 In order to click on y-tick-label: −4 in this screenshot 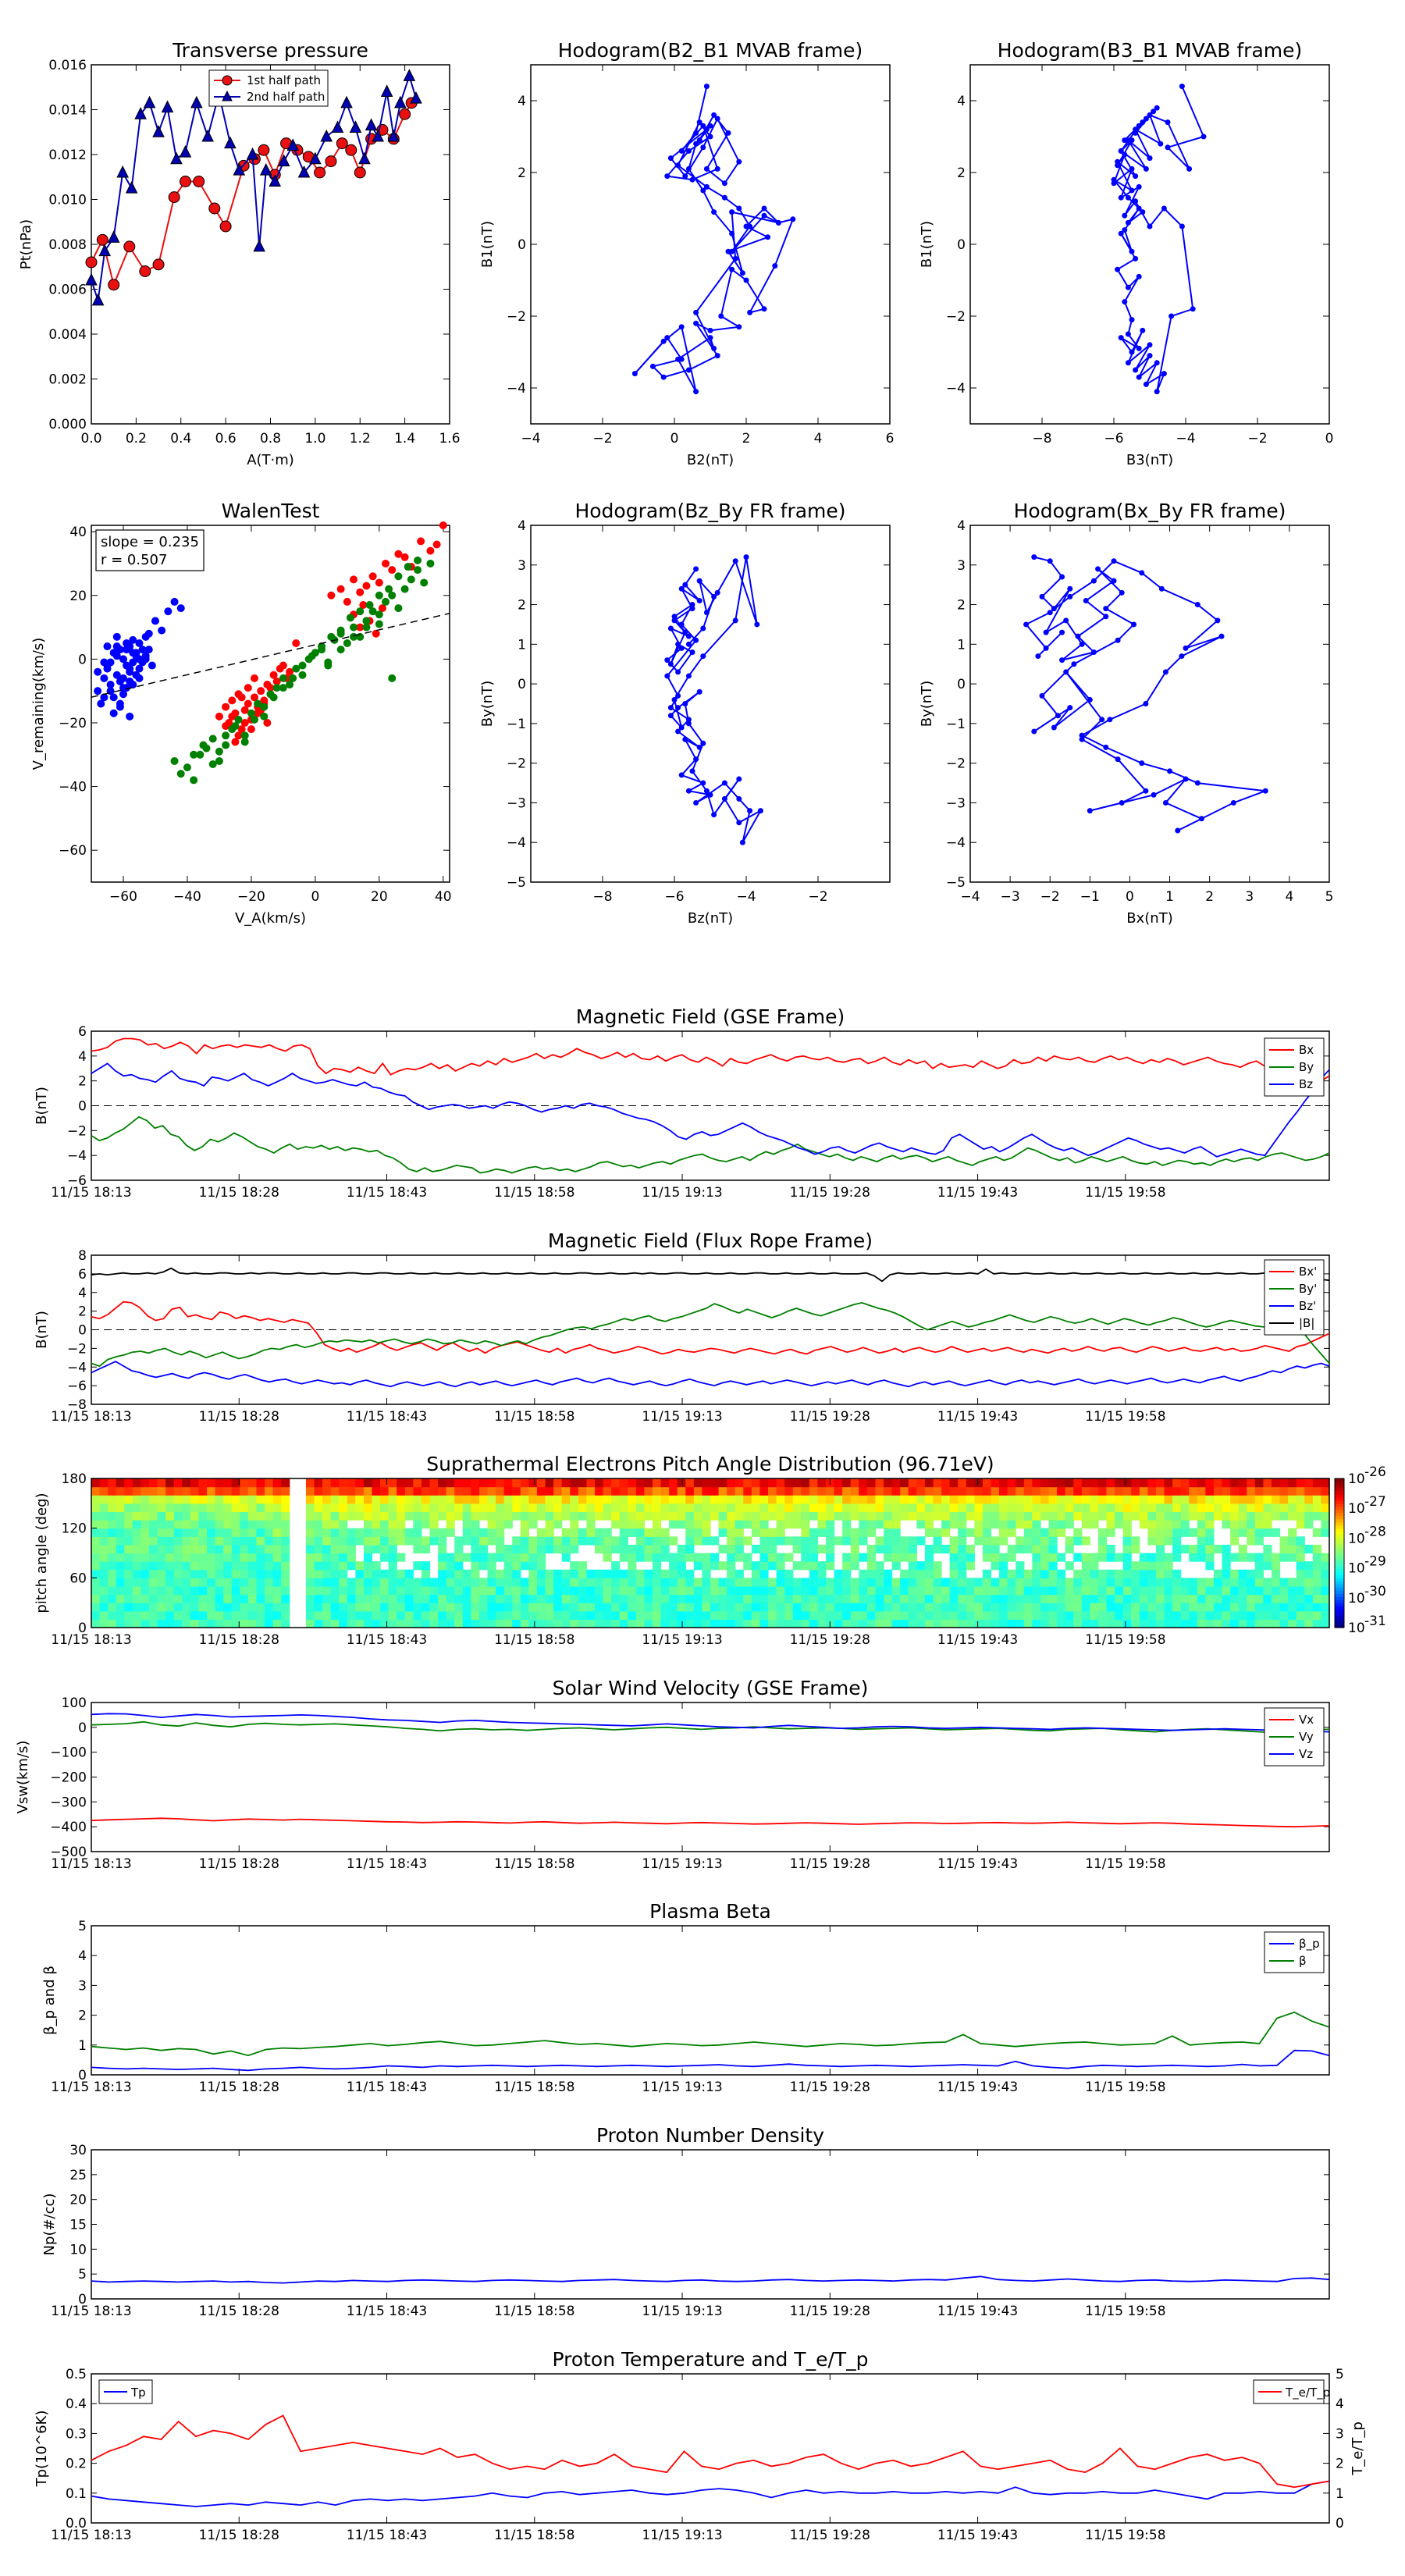, I will do `click(956, 843)`.